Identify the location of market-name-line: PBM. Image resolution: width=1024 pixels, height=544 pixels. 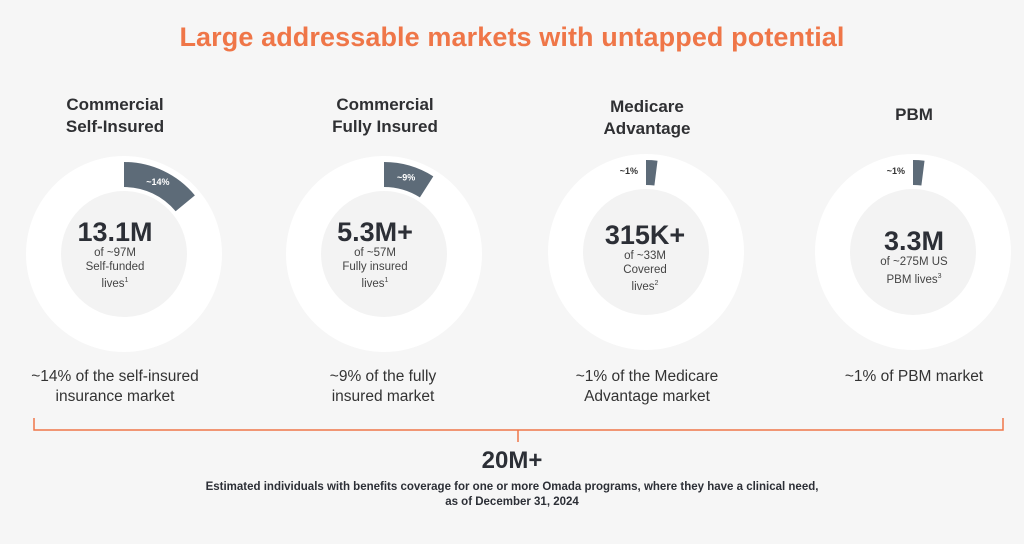
(914, 114).